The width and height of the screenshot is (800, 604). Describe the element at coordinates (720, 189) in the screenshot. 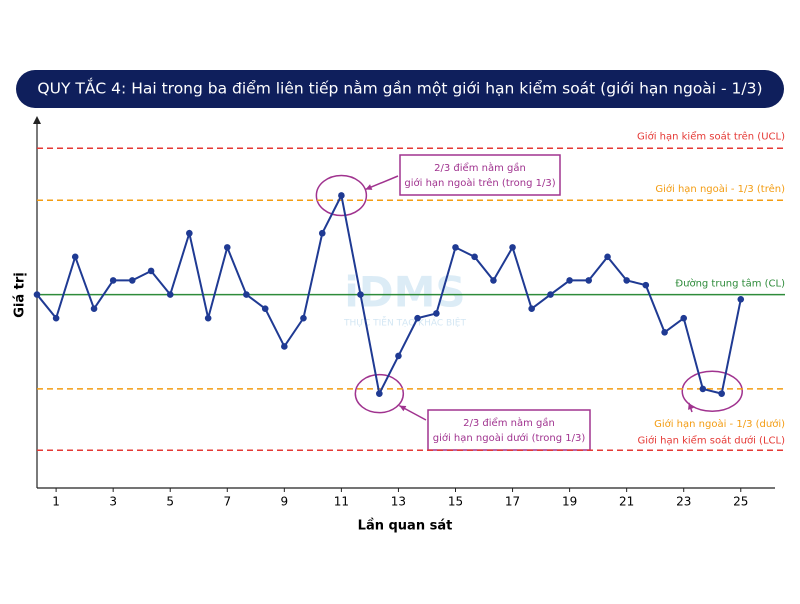

I see `reference-label: Giới hạn ngoài - 1/3 (trên)` at that location.